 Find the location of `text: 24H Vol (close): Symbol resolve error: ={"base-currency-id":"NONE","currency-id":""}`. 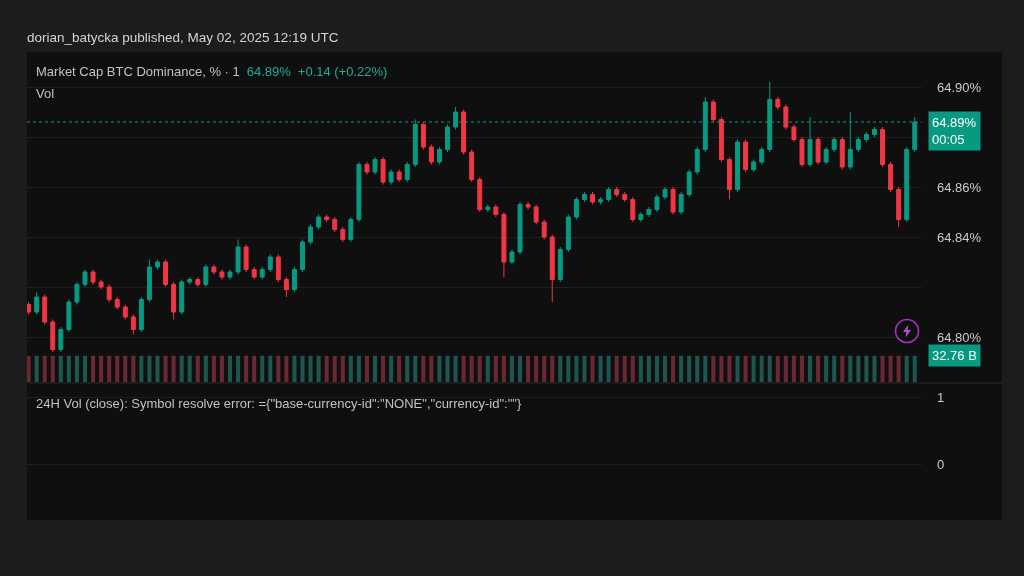

text: 24H Vol (close): Symbol resolve error: ={"base-currency-id":"NONE","currency-id":""} is located at coordinates (279, 403).